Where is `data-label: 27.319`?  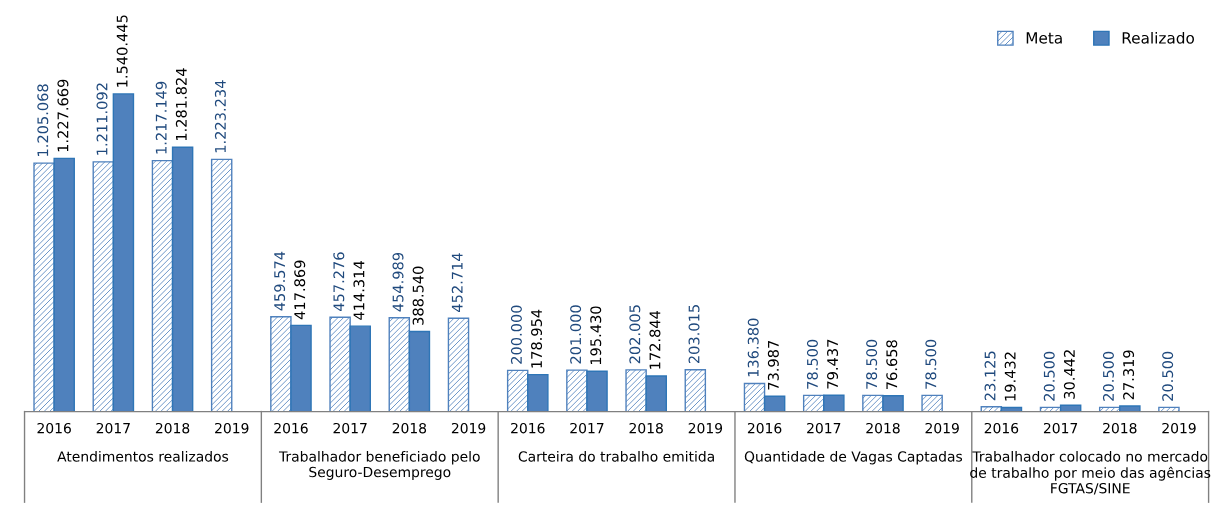 data-label: 27.319 is located at coordinates (1129, 375).